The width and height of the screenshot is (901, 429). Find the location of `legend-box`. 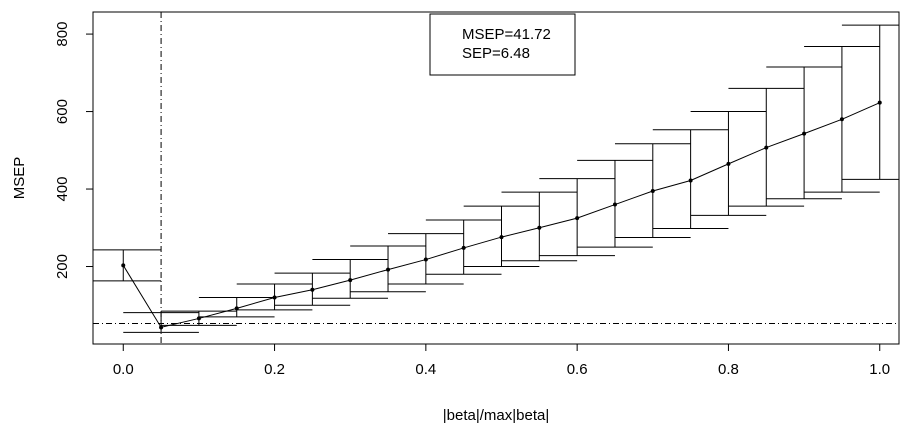

legend-box is located at coordinates (502, 44).